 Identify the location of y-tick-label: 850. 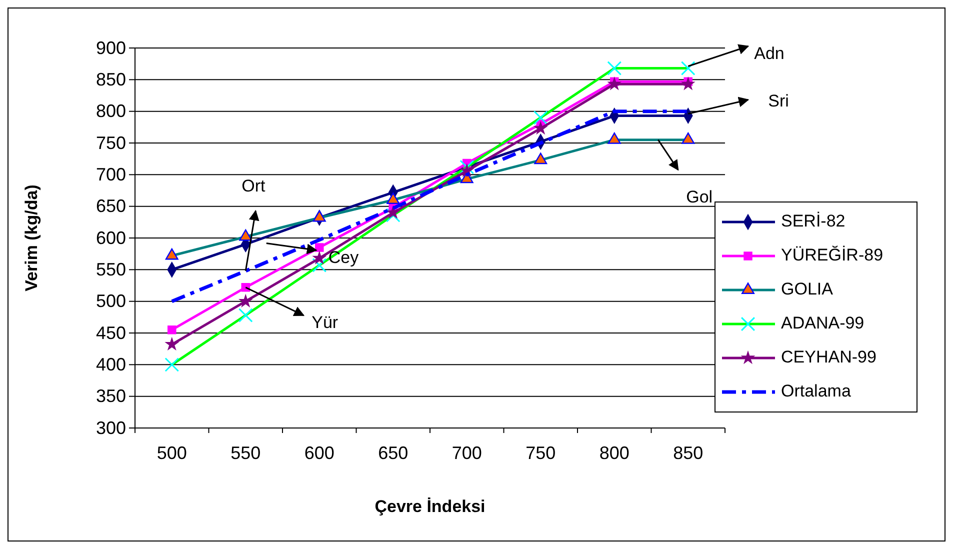
(111, 79).